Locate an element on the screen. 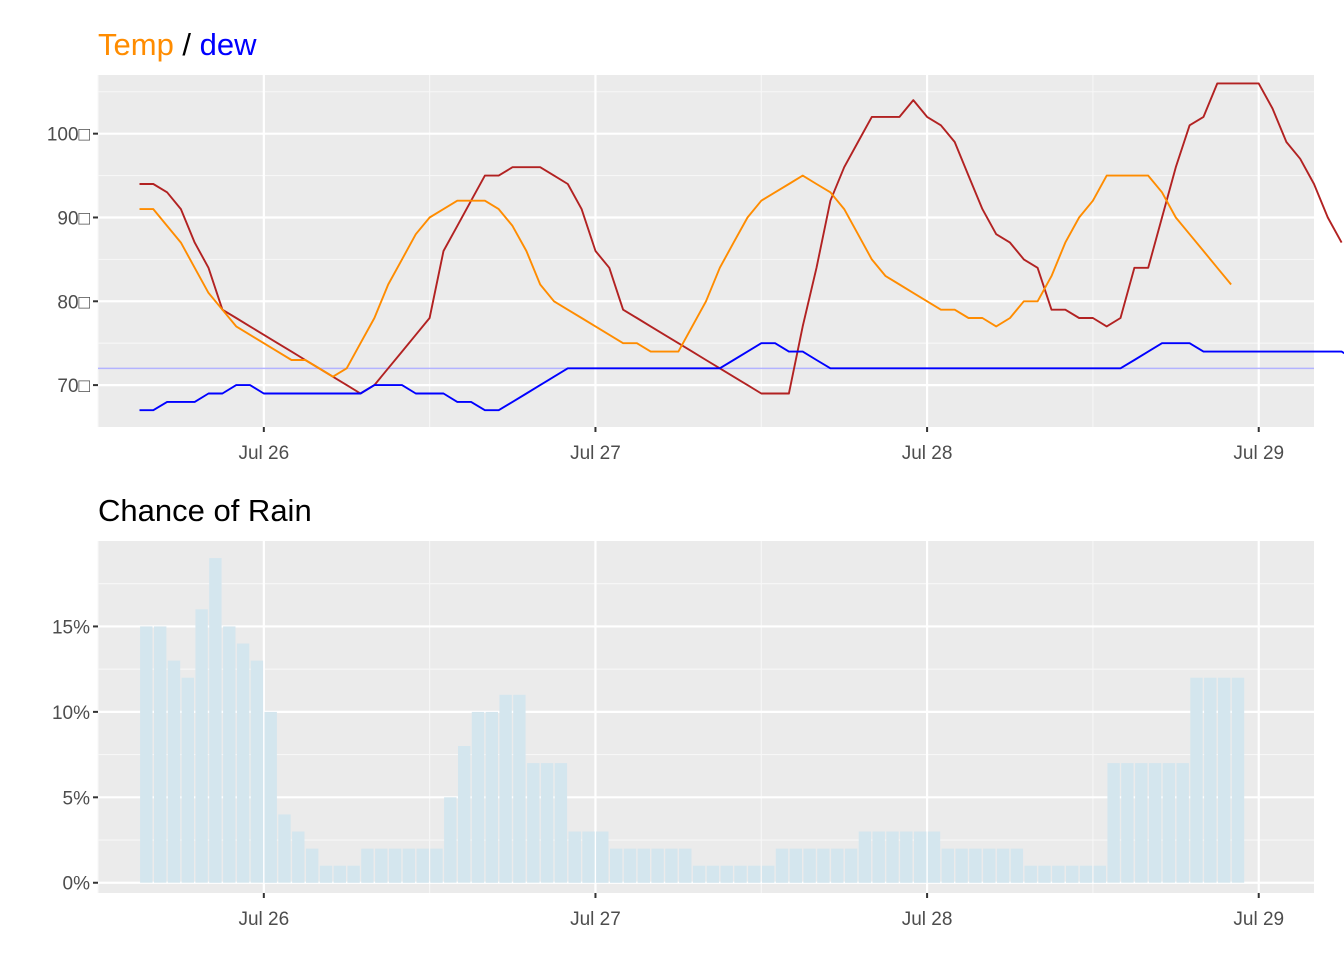 The width and height of the screenshot is (1344, 960). temp-dew-title: Temp / dew is located at coordinates (177, 44).